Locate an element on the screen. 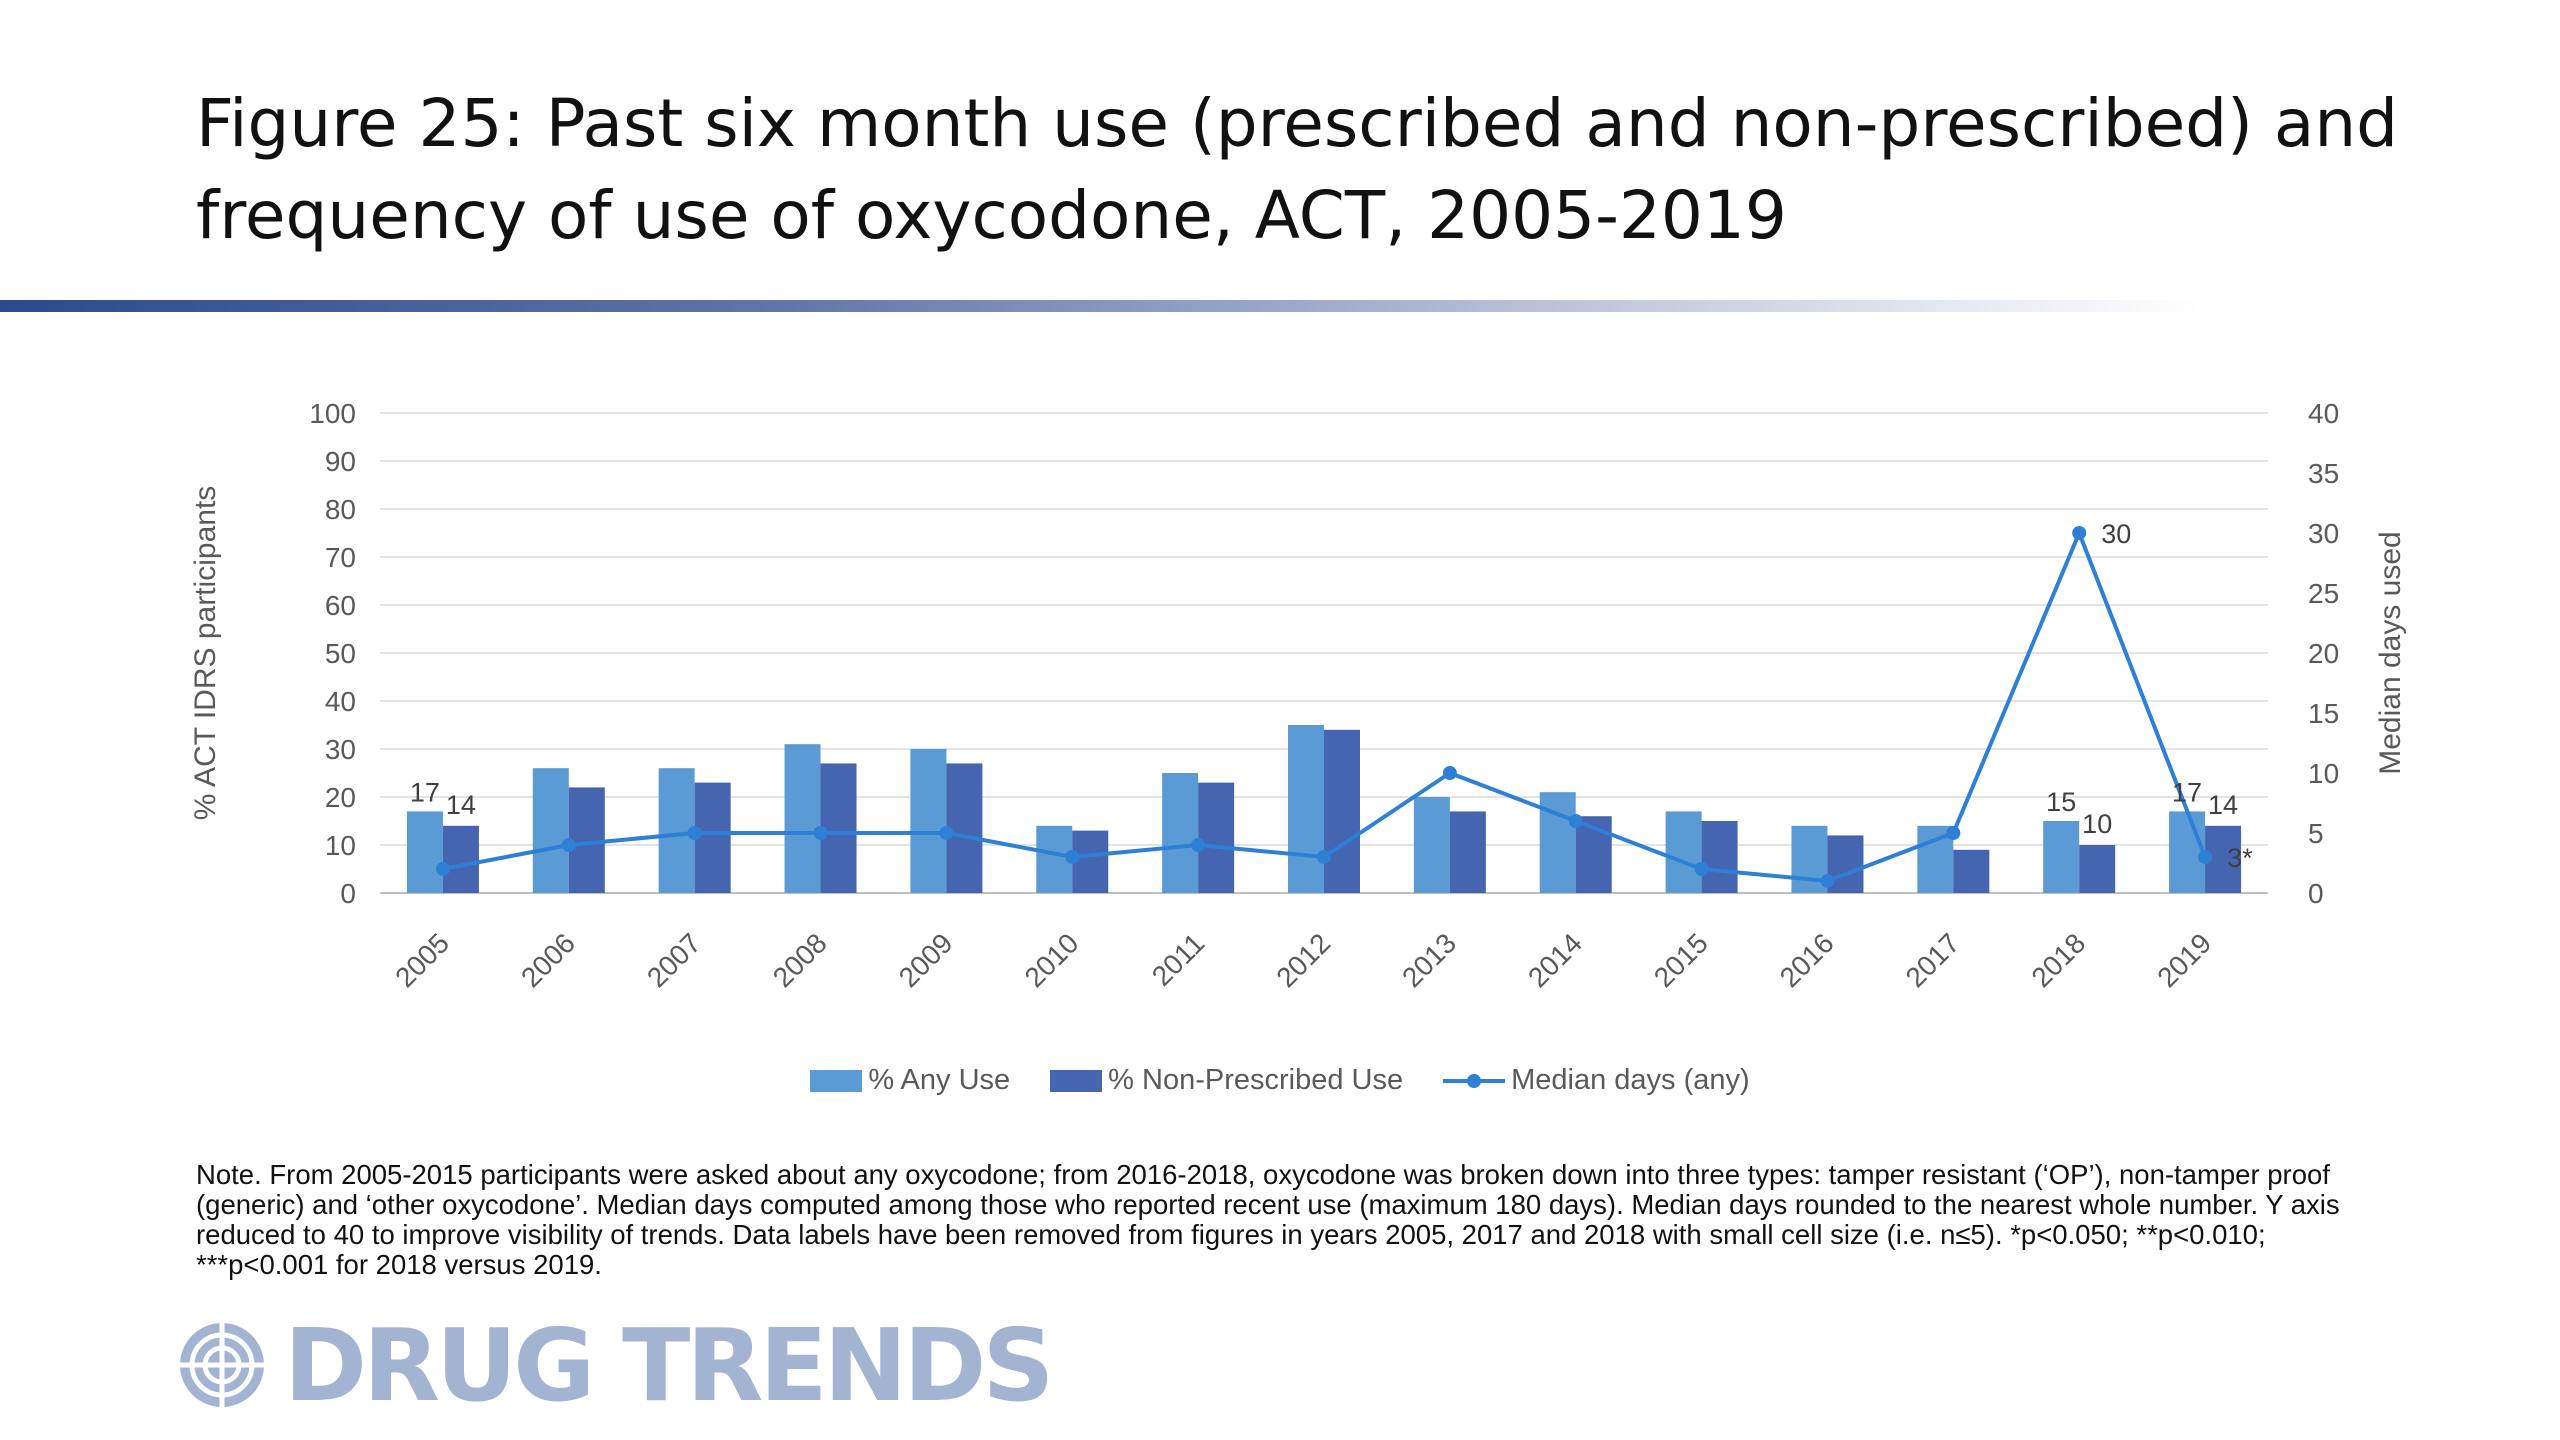  y2-axis-title: Median days used is located at coordinates (2390, 653).